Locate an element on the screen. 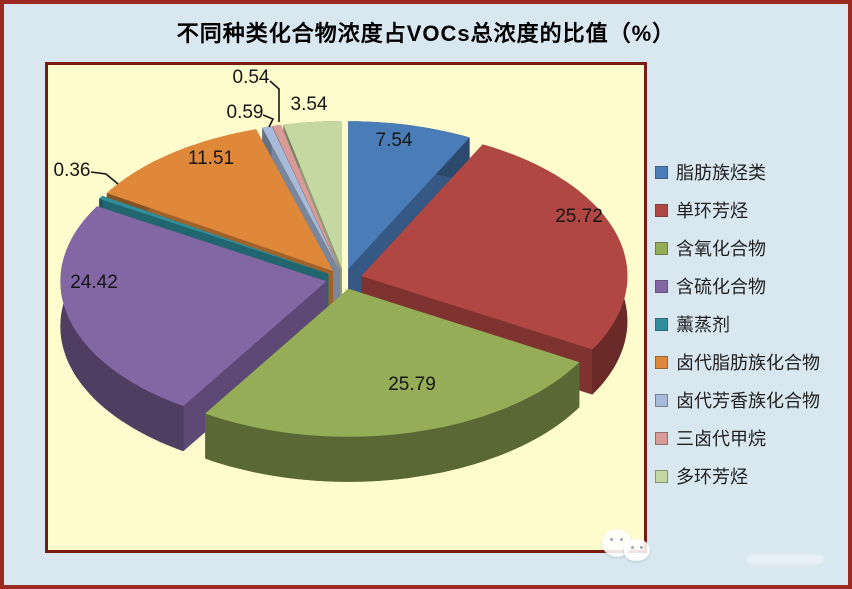 This screenshot has height=589, width=852. legend-item-9: 多环芳烃 is located at coordinates (751, 476).